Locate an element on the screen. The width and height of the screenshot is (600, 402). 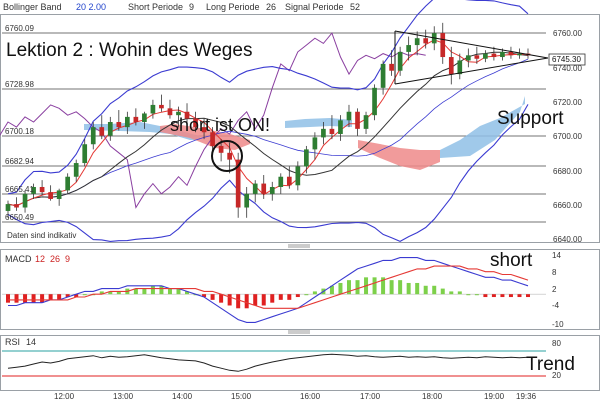
macd-param-fast: 12 is located at coordinates (40, 259).